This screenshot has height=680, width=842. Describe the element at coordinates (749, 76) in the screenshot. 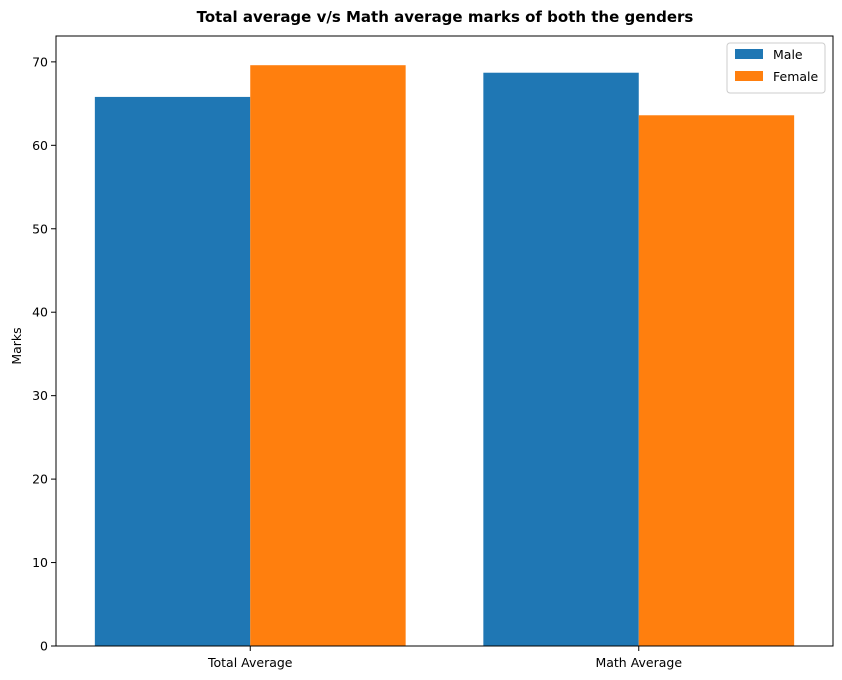

I see `legend-swatch-female` at that location.